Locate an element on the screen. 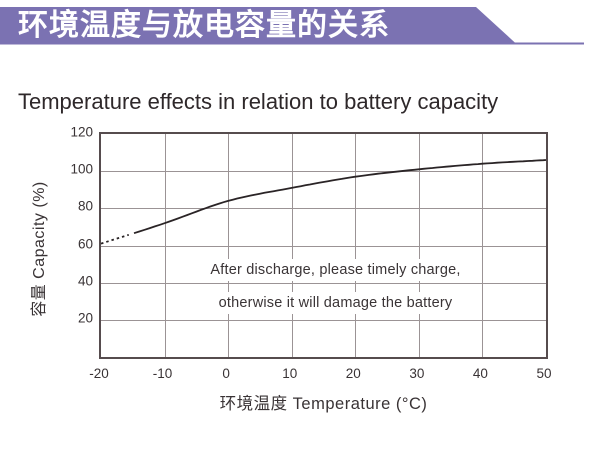  x-axis-title: 环境温度 Temperature (°C) is located at coordinates (323, 404).